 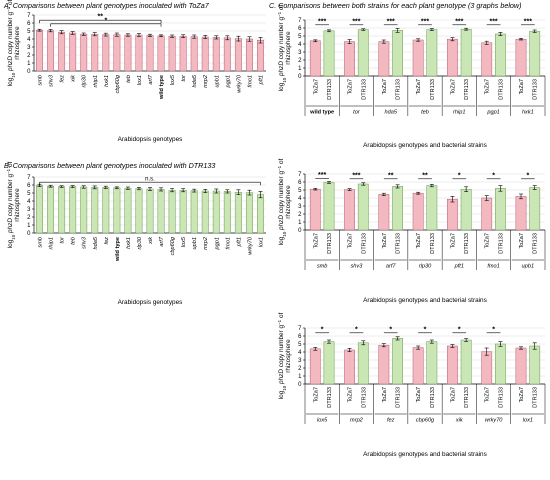 What do you see at coordinates (425, 113) in the screenshot?
I see `genotype-label: teb` at bounding box center [425, 113].